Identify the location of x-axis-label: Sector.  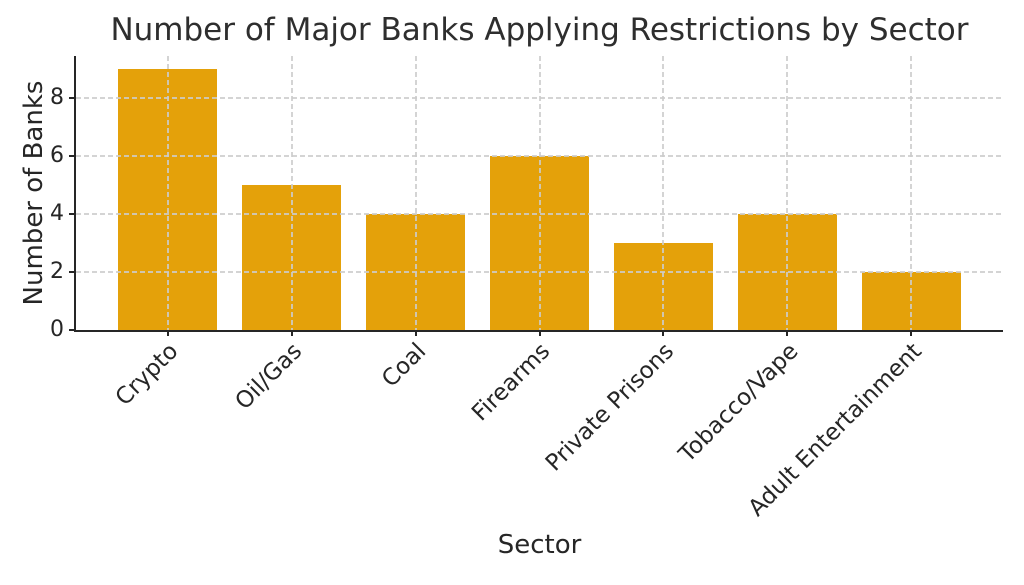
(539, 545).